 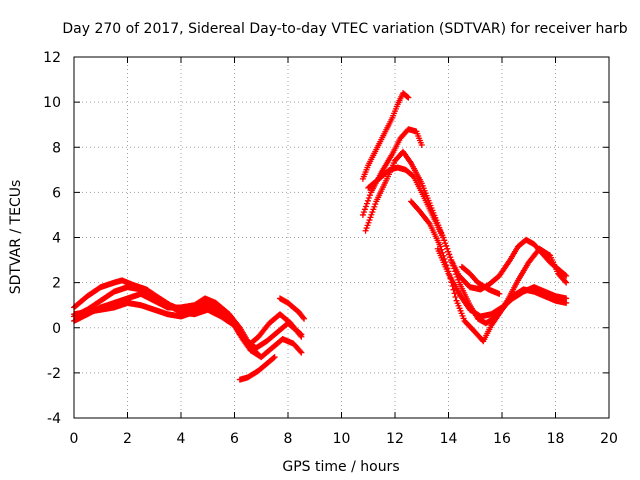 I want to click on x-tick-label: 10, so click(x=342, y=439).